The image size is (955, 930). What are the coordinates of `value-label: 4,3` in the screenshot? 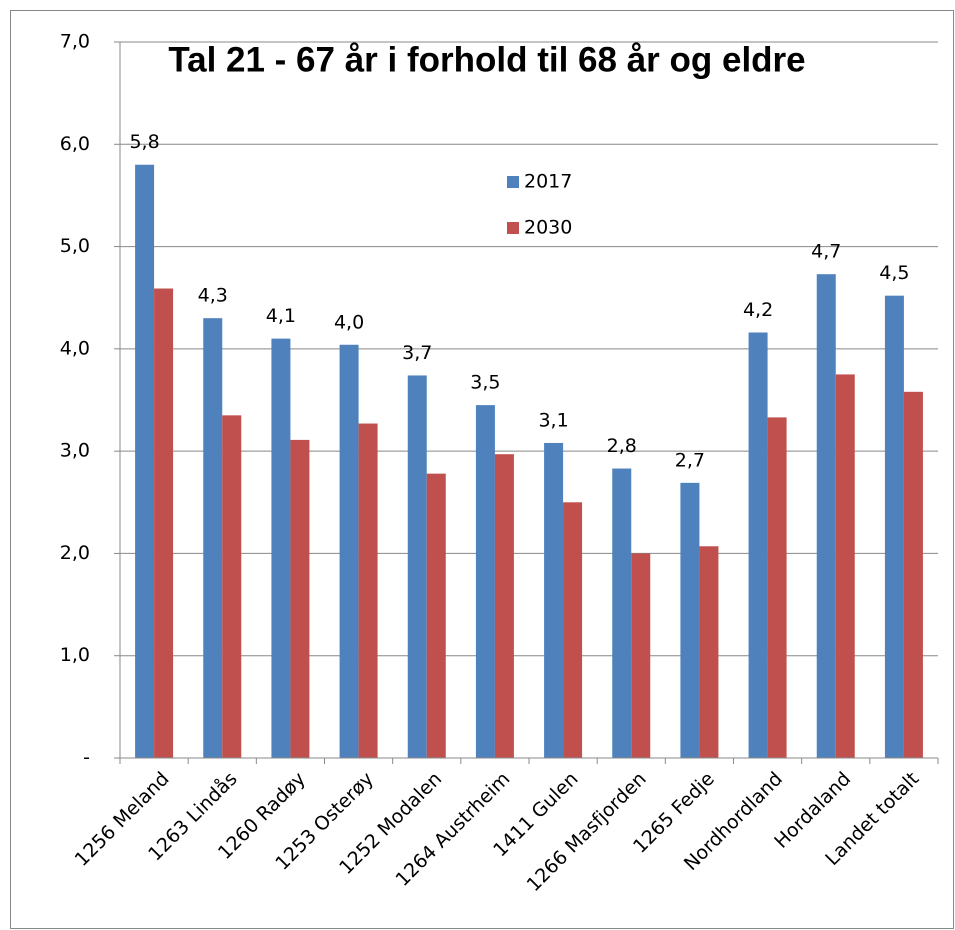 It's located at (213, 296).